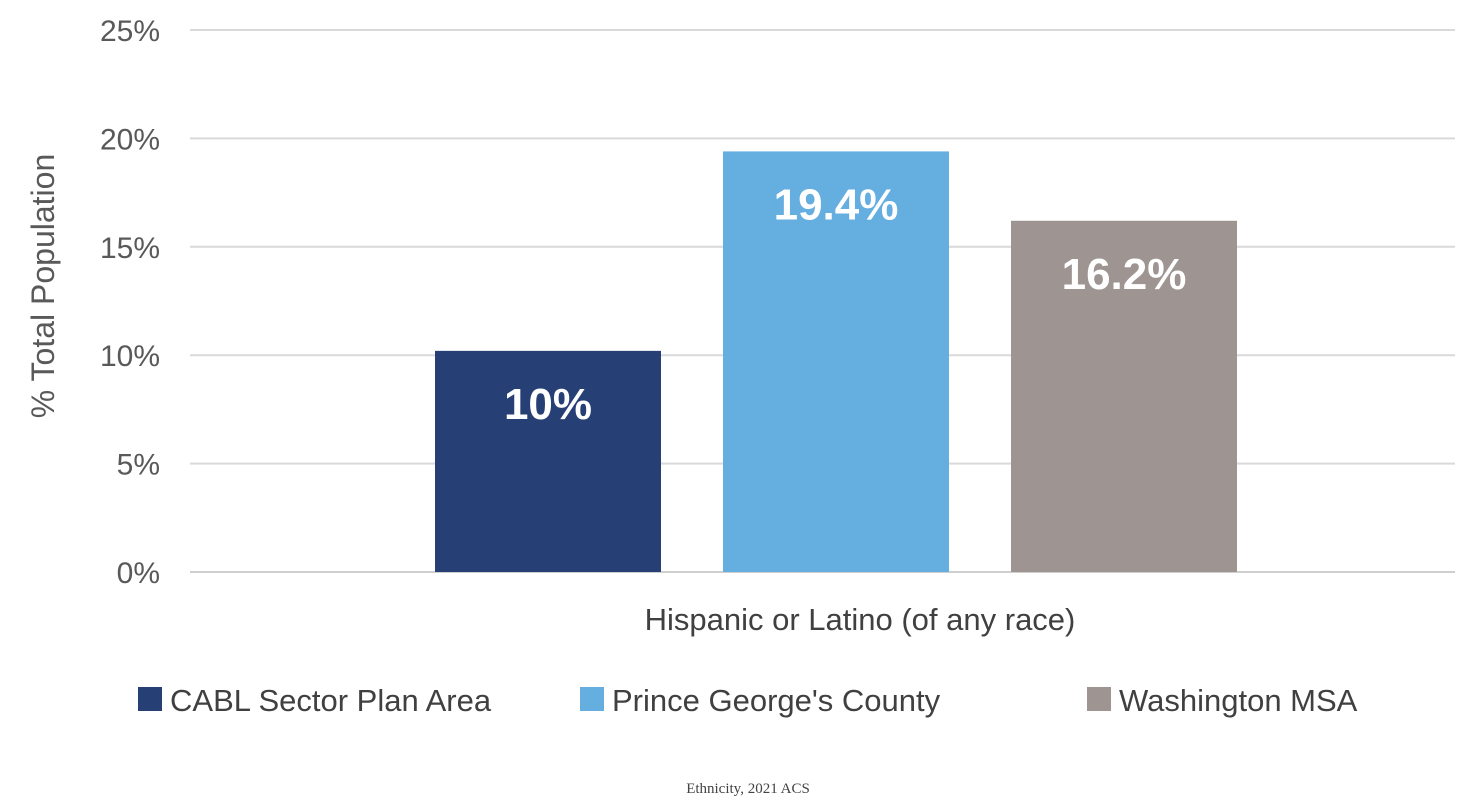 This screenshot has width=1461, height=807. I want to click on data-labels: 10% 19.4% 16.2%, so click(845, 304).